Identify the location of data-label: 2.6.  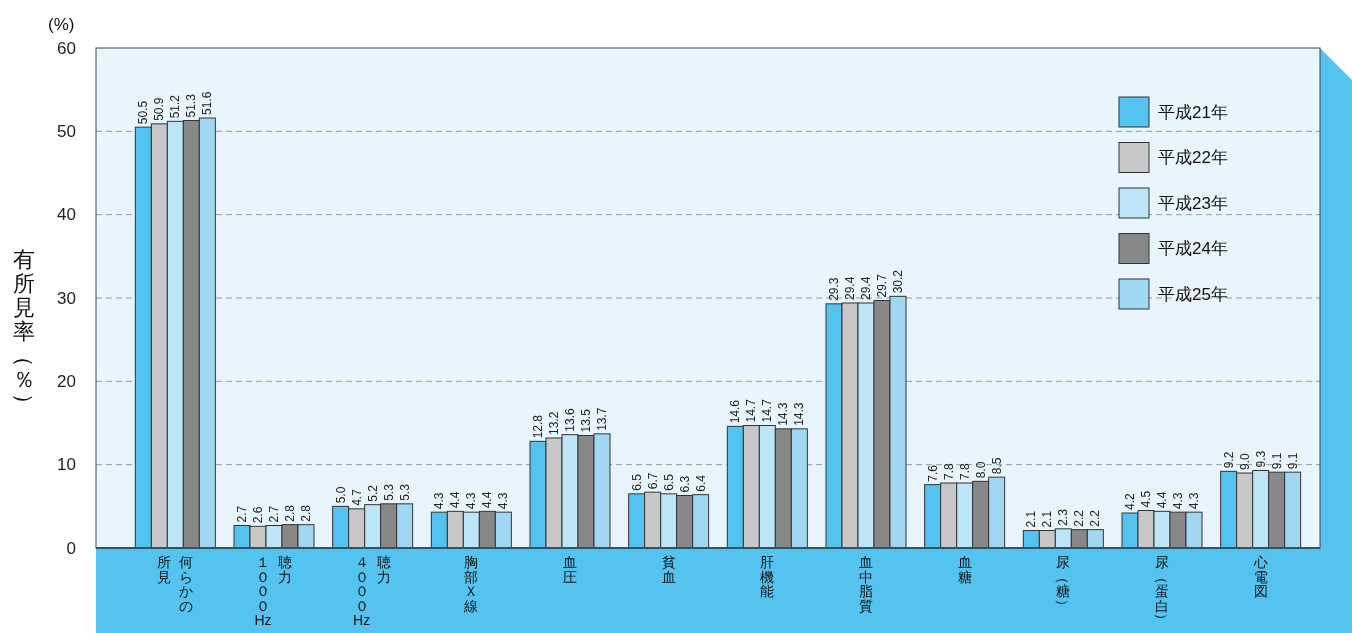
(258, 515).